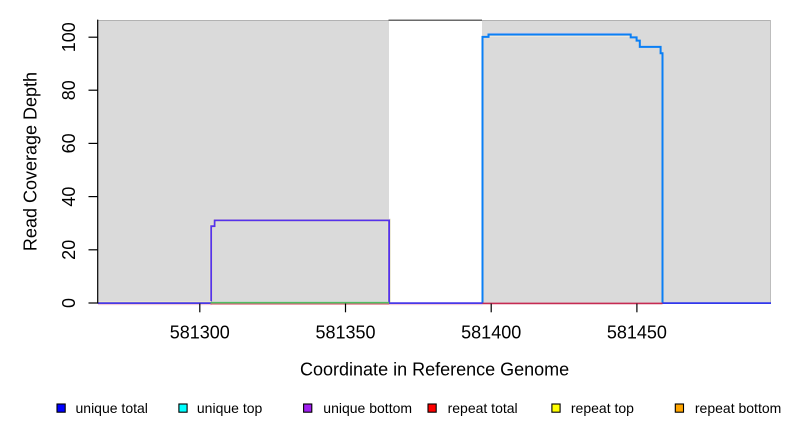  I want to click on svg-text: Coordinate in Reference Genome, so click(434, 370).